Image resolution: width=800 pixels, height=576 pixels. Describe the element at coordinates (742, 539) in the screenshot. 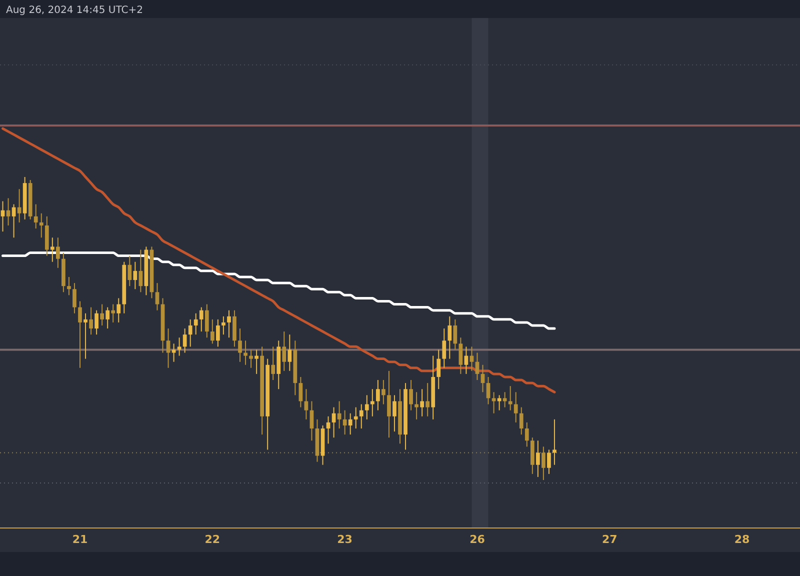

I see `x-tick-label: 28` at that location.